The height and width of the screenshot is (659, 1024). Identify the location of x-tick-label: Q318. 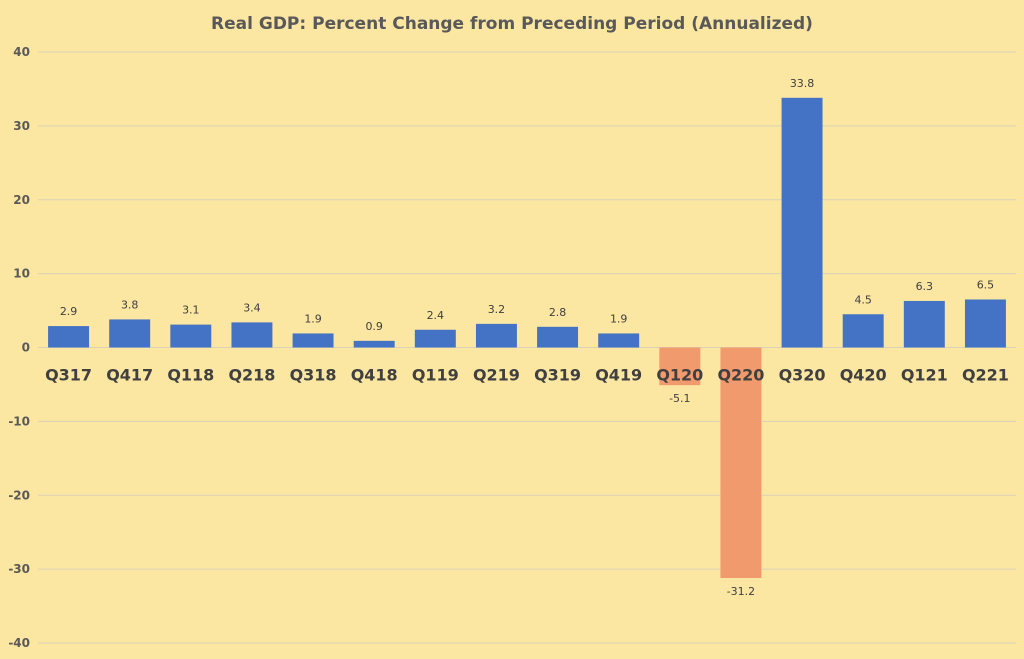
(313, 375).